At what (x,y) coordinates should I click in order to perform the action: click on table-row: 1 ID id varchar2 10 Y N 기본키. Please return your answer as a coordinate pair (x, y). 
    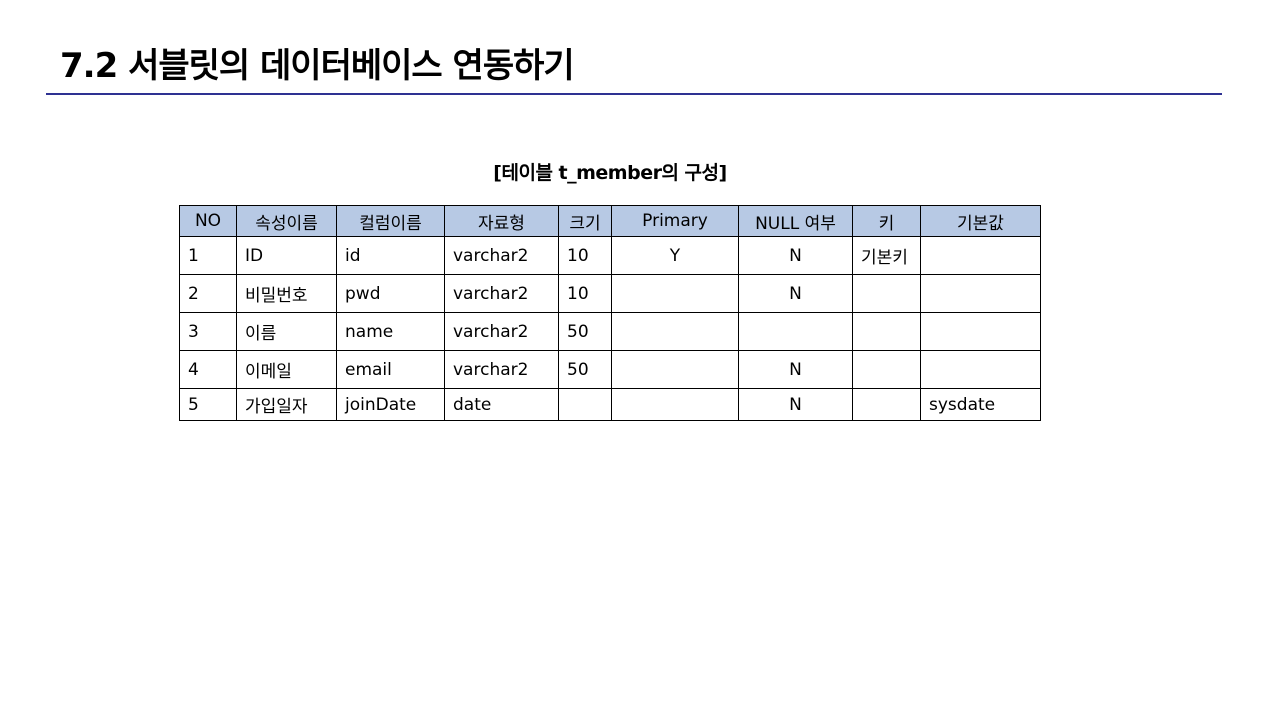
    Looking at the image, I should click on (610, 255).